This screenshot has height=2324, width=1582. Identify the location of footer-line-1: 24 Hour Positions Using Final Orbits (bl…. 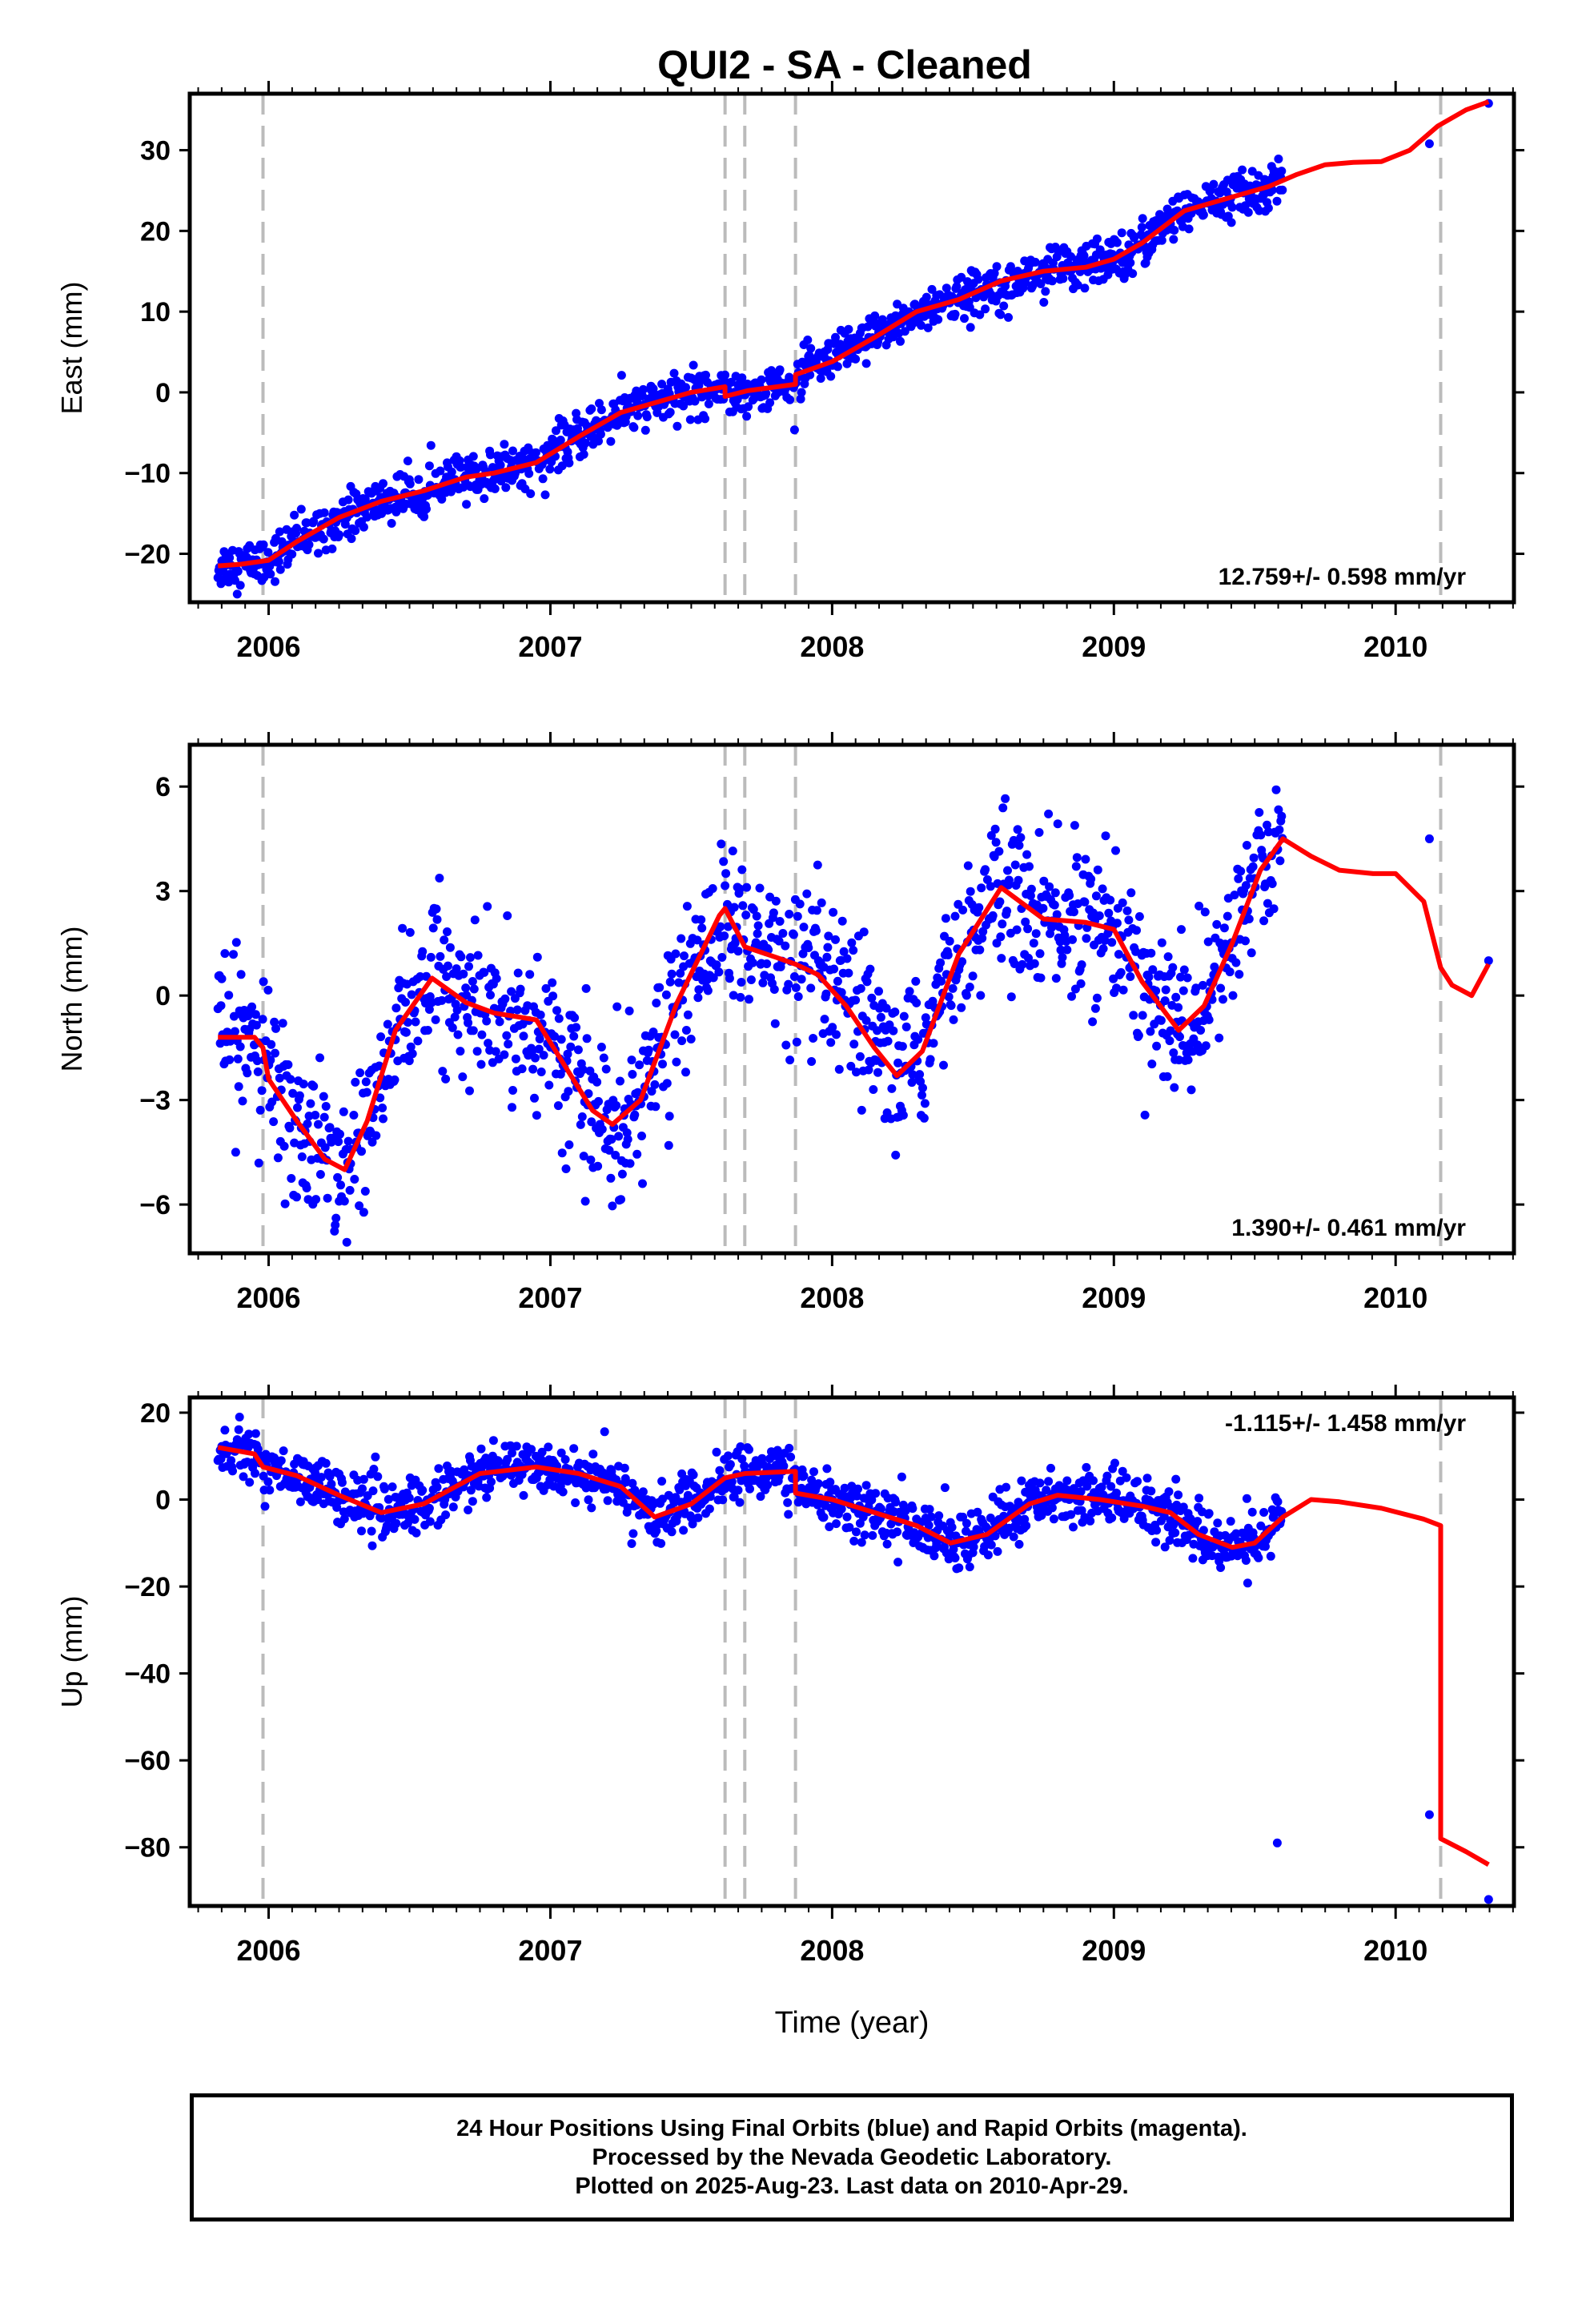
(851, 2128).